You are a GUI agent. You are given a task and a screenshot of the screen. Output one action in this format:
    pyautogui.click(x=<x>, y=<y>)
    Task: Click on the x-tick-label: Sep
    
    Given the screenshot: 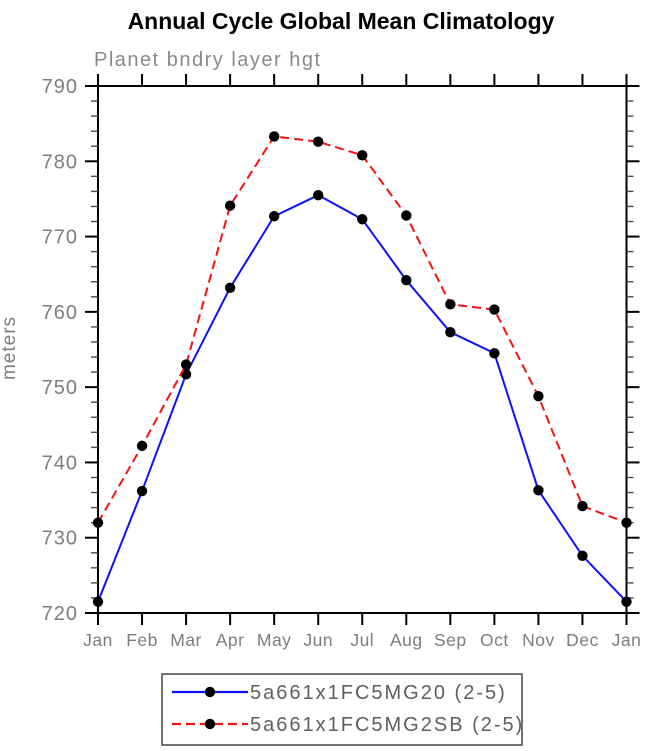 What is the action you would take?
    pyautogui.click(x=450, y=640)
    